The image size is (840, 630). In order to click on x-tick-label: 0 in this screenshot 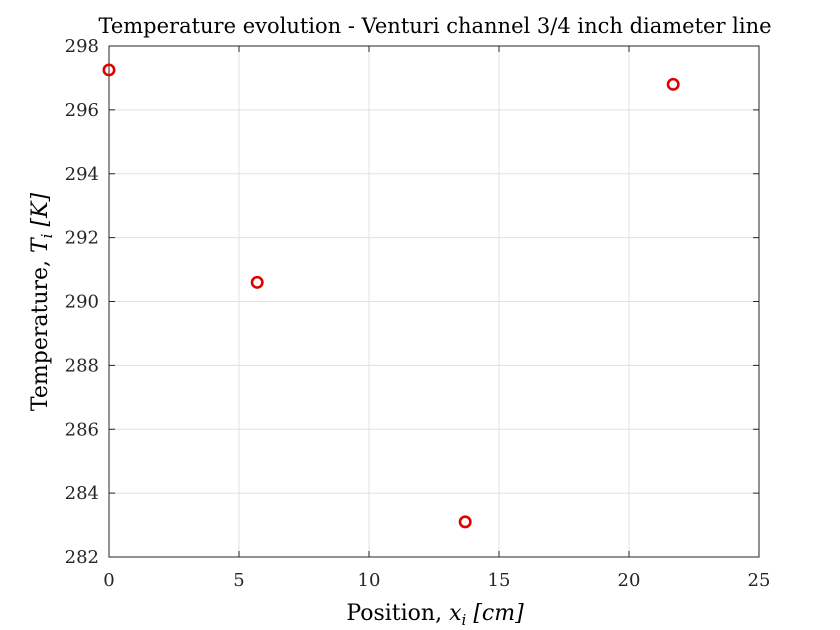, I will do `click(108, 580)`.